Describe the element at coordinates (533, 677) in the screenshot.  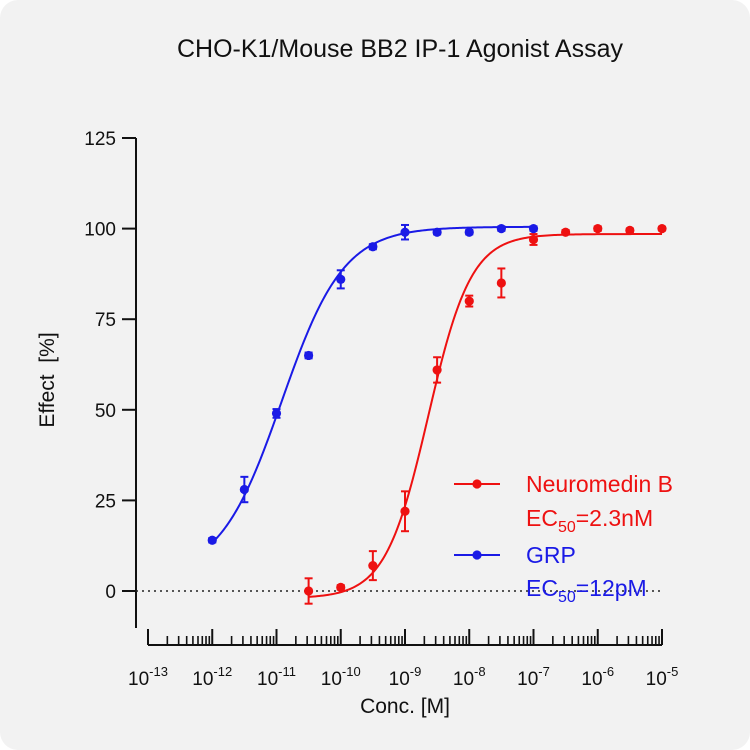
I see `x-tick-label: 10⁻⁷` at that location.